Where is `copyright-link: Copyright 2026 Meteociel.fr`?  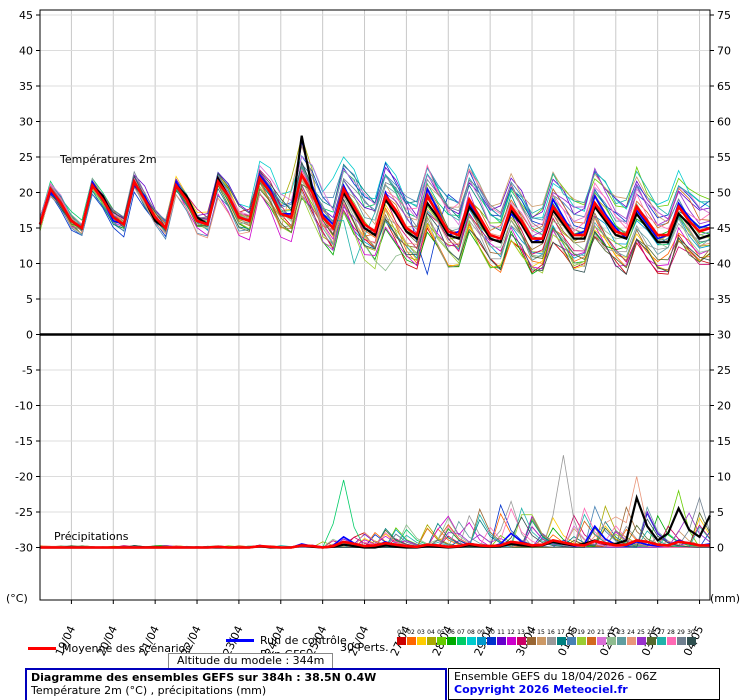 copyright-link: Copyright 2026 Meteociel.fr is located at coordinates (541, 689).